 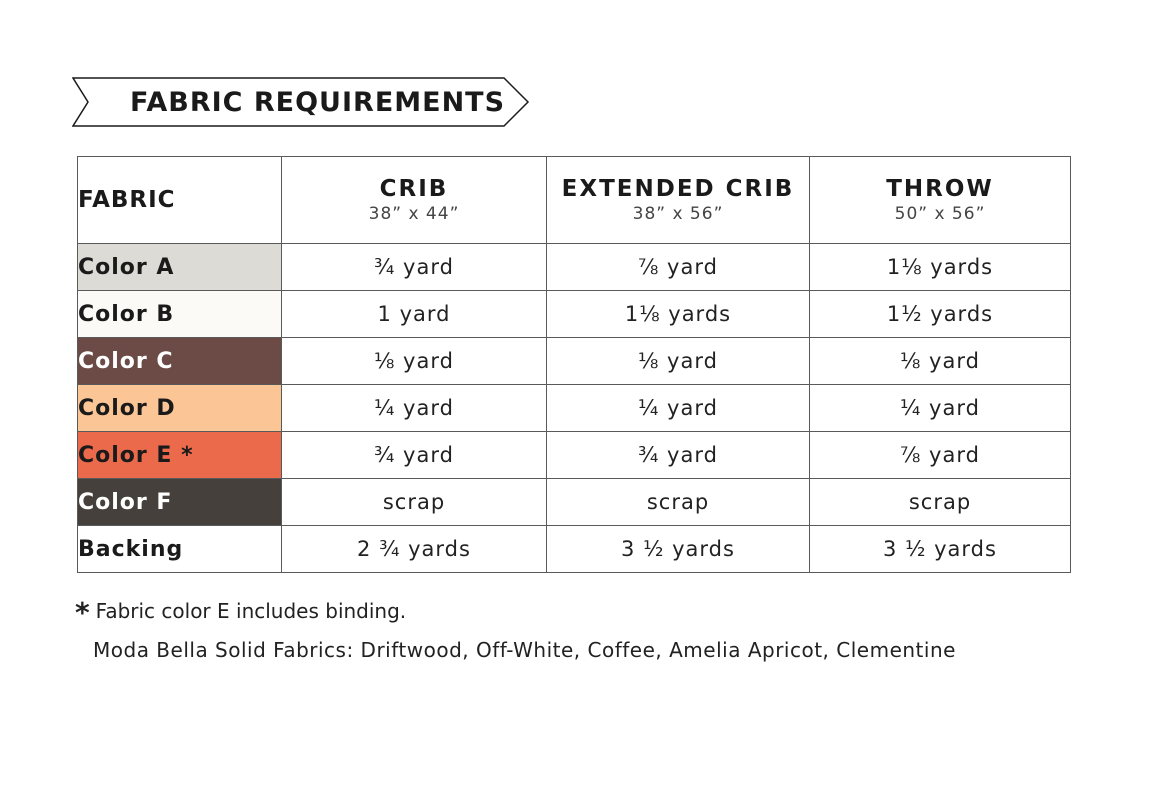 I want to click on table-row: Color A ¾ yard ⅞ yard 1⅛ yards, so click(x=574, y=267).